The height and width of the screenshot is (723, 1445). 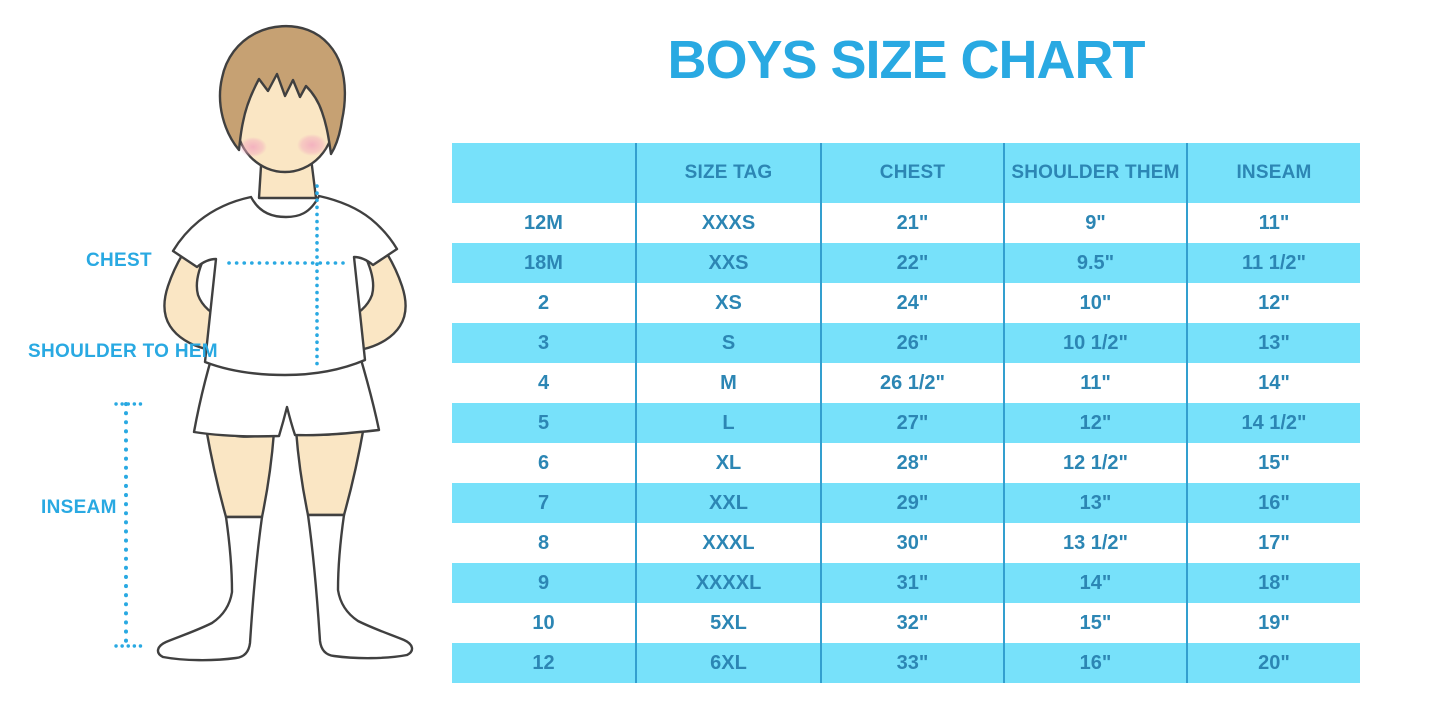 What do you see at coordinates (1273, 663) in the screenshot?
I see `cell-inseam: 20"` at bounding box center [1273, 663].